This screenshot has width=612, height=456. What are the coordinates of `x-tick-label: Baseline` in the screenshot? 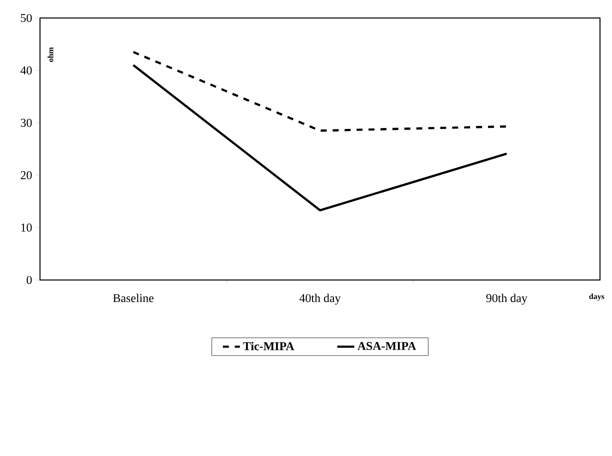 It's located at (133, 298).